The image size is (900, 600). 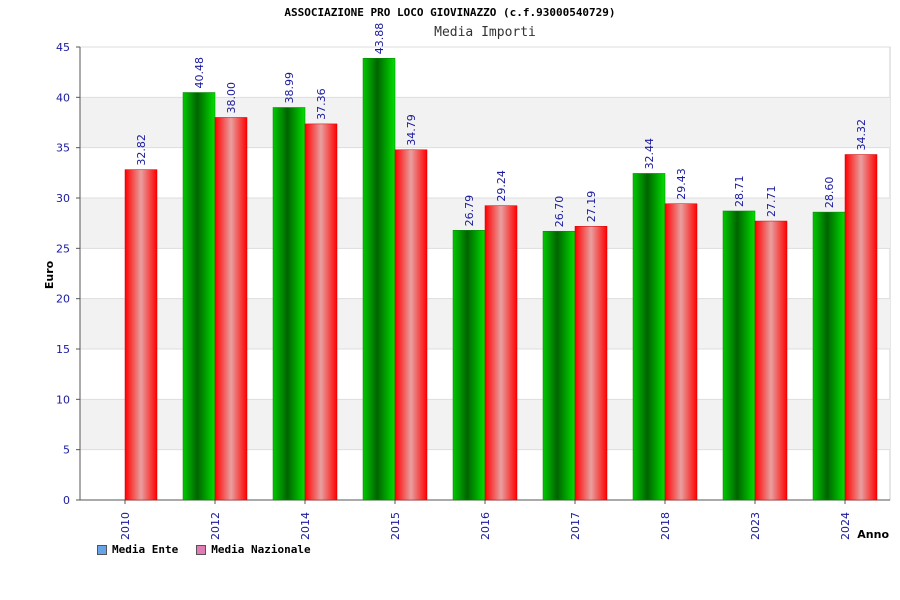 I want to click on y-tick-label: 25, so click(x=63, y=248).